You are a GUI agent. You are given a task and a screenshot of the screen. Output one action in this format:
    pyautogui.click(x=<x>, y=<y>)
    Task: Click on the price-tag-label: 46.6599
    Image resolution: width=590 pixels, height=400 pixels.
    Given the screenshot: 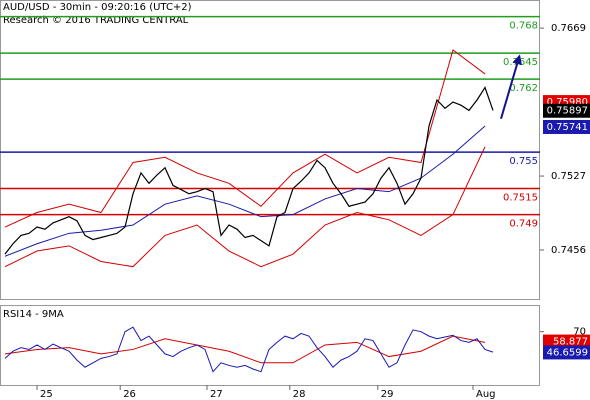 What is the action you would take?
    pyautogui.click(x=567, y=352)
    